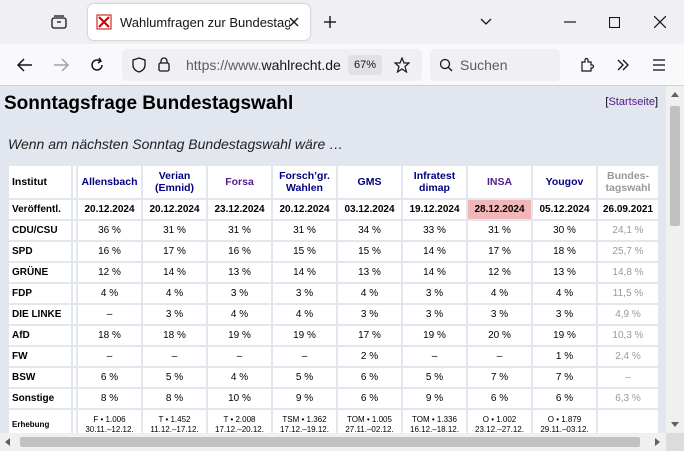 Image resolution: width=684 pixels, height=451 pixels. Describe the element at coordinates (486, 22) in the screenshot. I see `list-all-tabs-icon` at that location.